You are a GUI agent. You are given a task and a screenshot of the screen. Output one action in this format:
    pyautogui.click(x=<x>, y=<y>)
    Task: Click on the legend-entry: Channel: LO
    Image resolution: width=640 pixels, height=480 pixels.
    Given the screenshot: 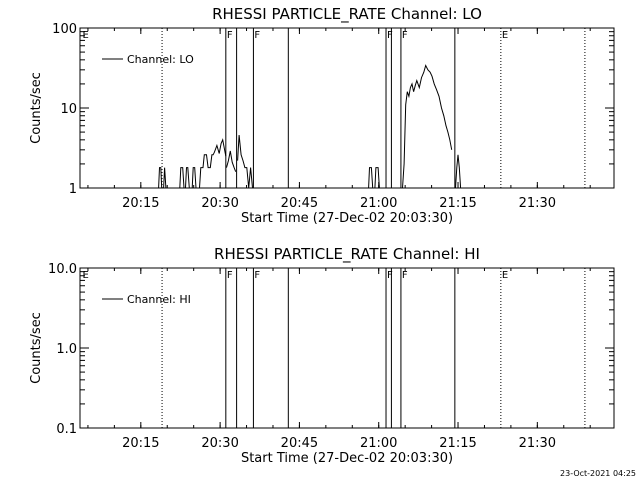 What is the action you would take?
    pyautogui.click(x=160, y=59)
    